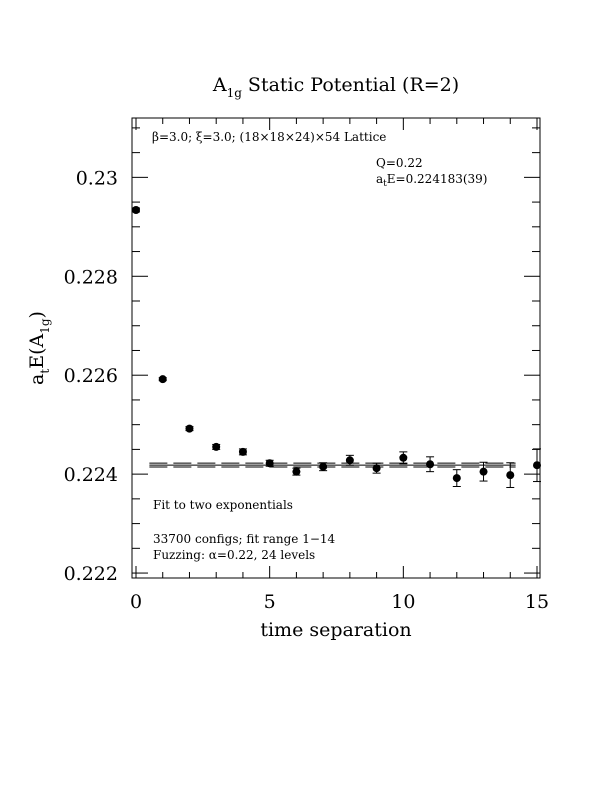 The height and width of the screenshot is (792, 612). What do you see at coordinates (432, 180) in the screenshot?
I see `energy-annotation: atE=0.224183(39)` at bounding box center [432, 180].